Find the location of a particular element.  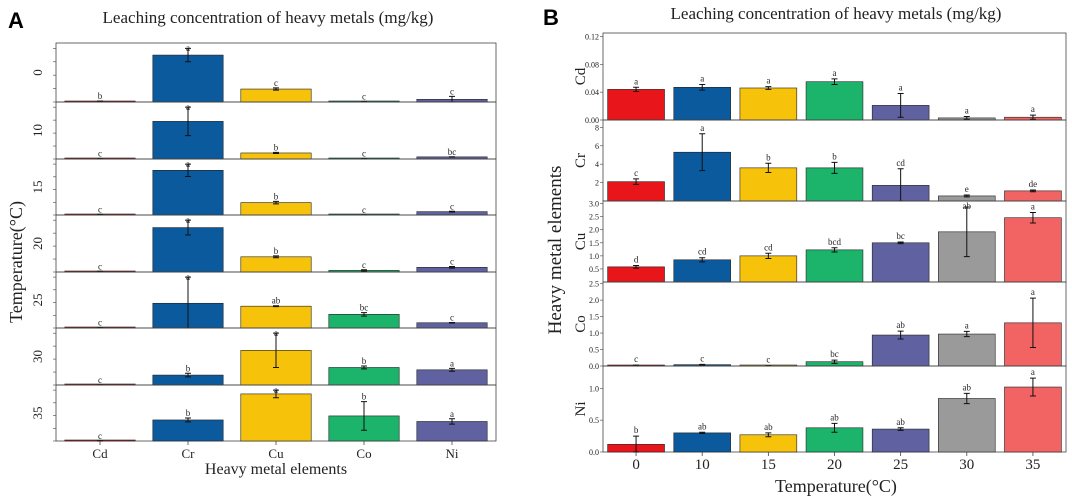

x-tick-label: 15 is located at coordinates (768, 465).